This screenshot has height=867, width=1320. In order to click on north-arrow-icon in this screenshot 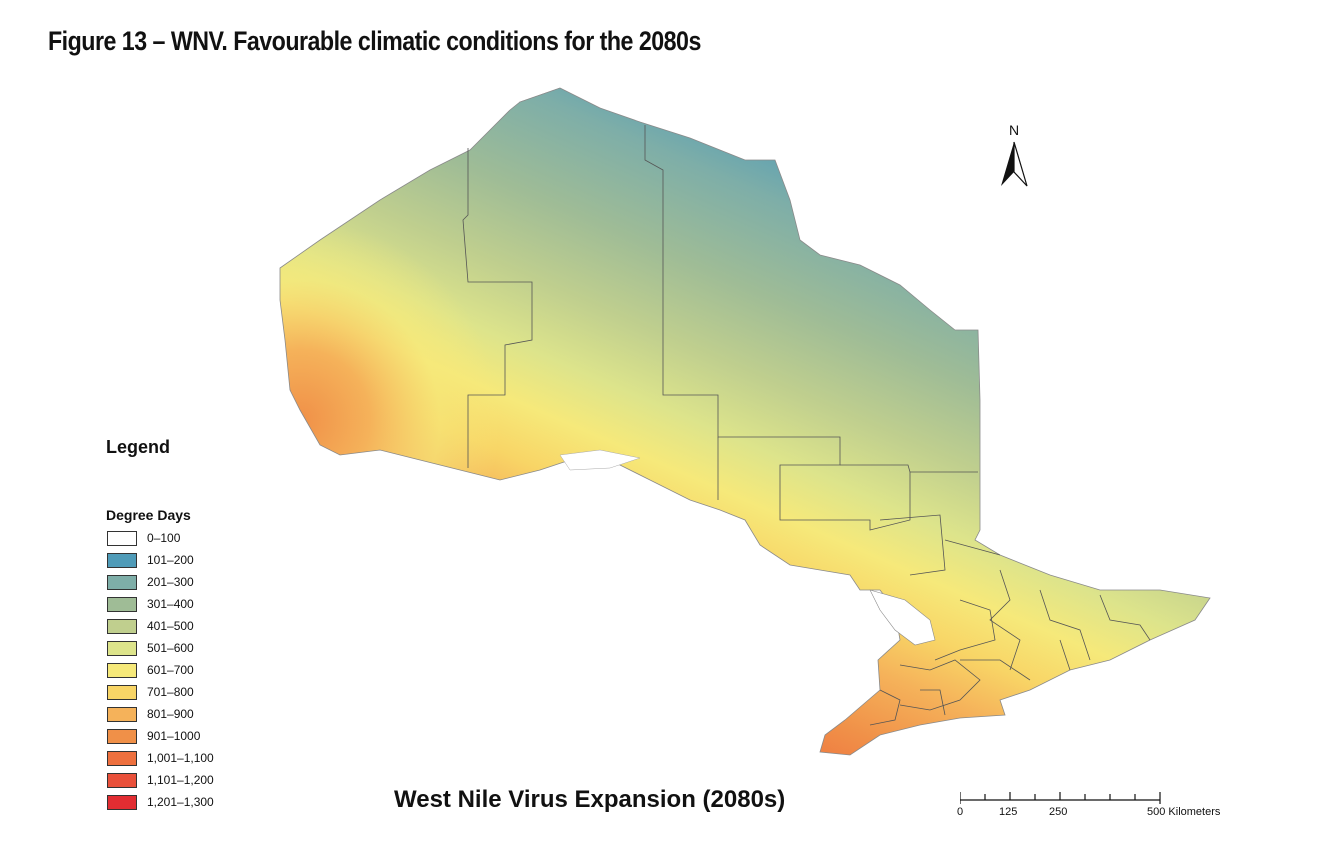, I will do `click(1014, 164)`.